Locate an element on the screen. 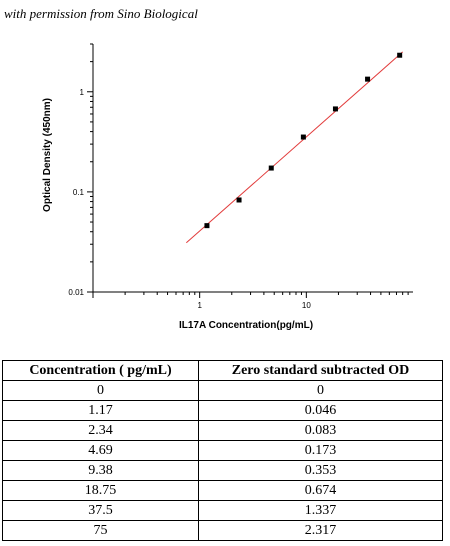 The height and width of the screenshot is (546, 450). column-header-concentration: Concentration ( pg/mL) is located at coordinates (100, 370).